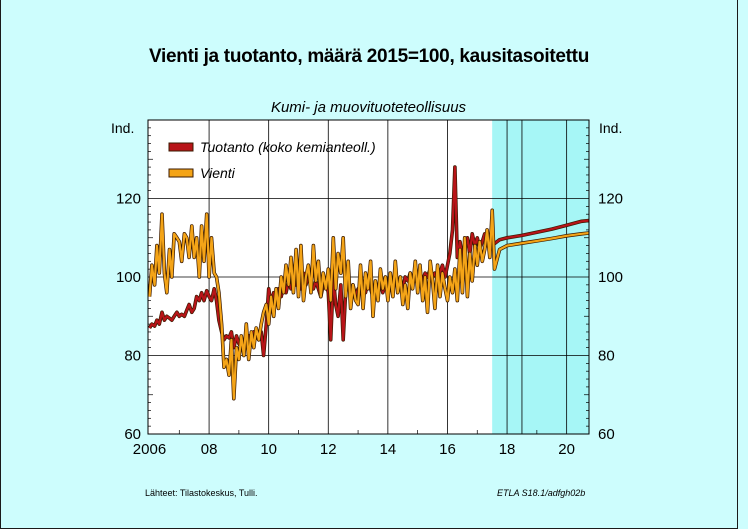  What do you see at coordinates (123, 128) in the screenshot?
I see `y-axis-unit-left: Ind.` at bounding box center [123, 128].